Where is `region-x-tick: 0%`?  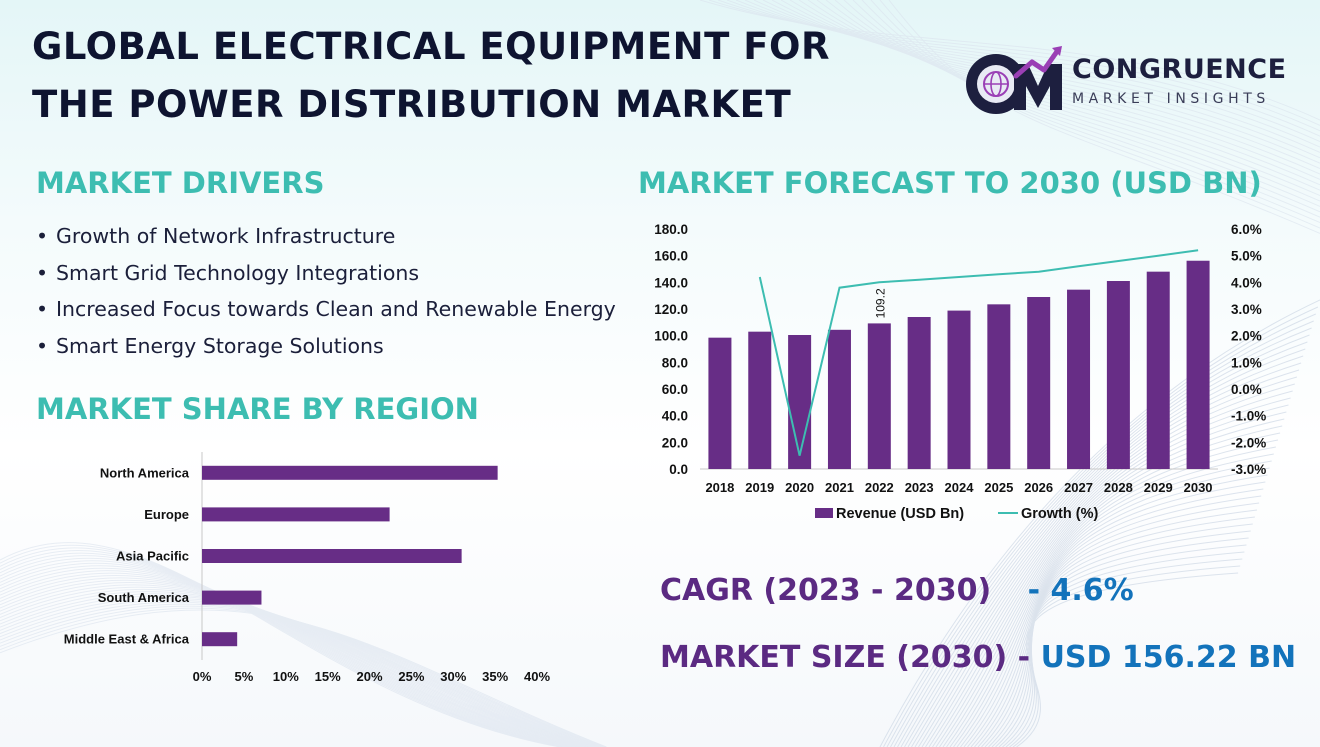
region-x-tick: 0% is located at coordinates (202, 676).